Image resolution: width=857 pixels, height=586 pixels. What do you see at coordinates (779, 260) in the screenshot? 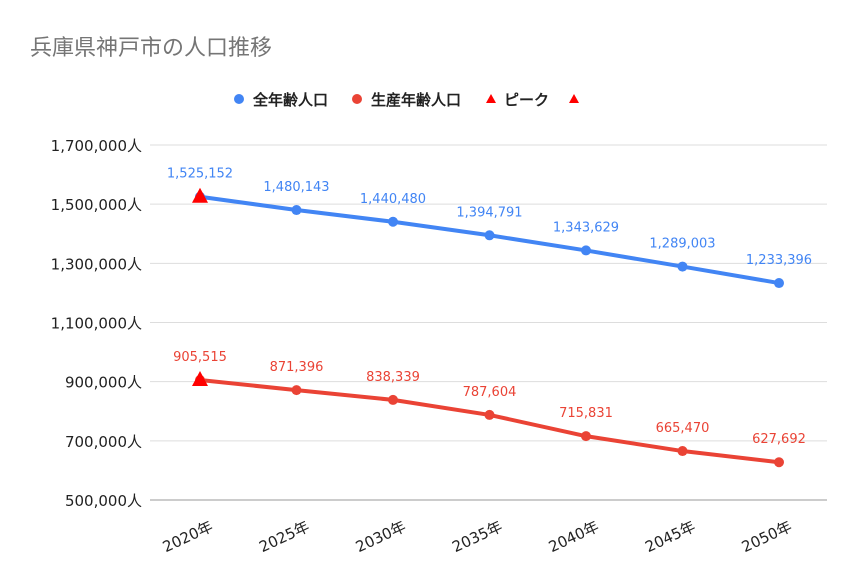
I see `data-label: 1,233,396` at bounding box center [779, 260].